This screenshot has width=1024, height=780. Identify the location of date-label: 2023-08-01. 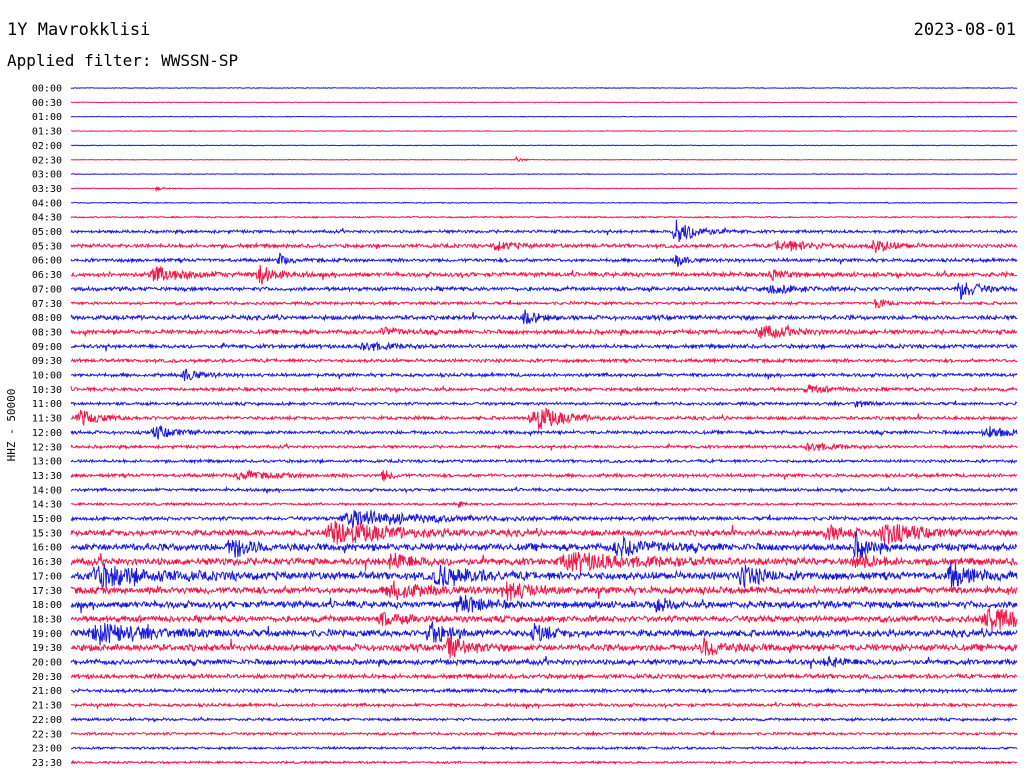
(964, 30).